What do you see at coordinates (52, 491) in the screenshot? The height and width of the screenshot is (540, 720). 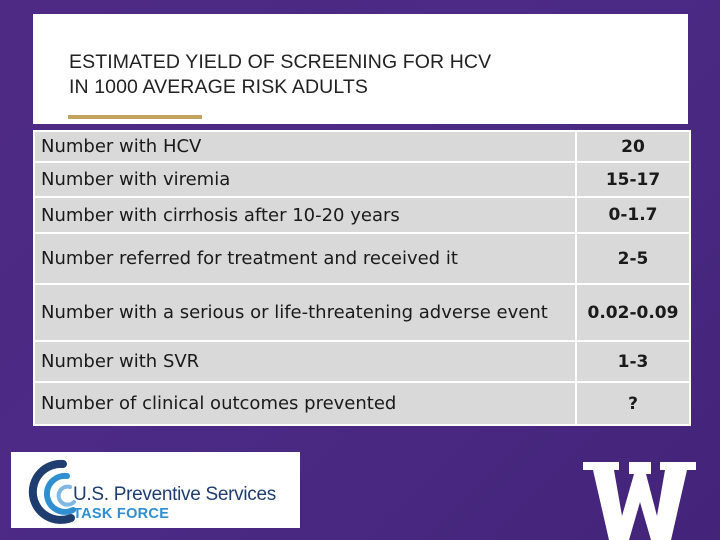 I see `uspstf-swoosh-icon` at bounding box center [52, 491].